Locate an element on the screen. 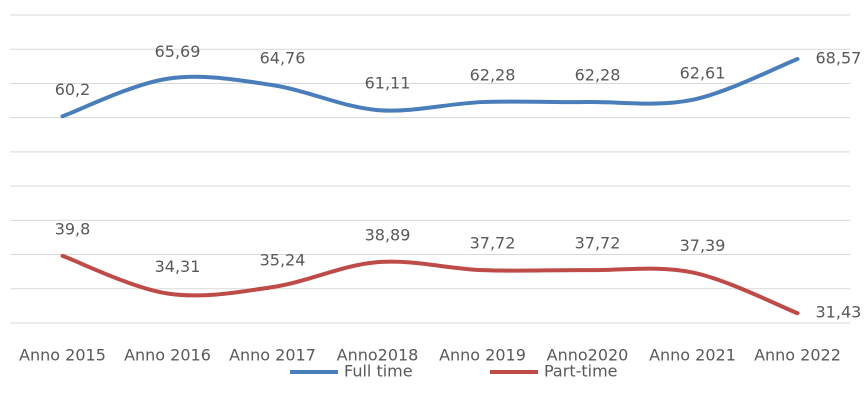 The width and height of the screenshot is (866, 405). data-label: 62,61 is located at coordinates (703, 72).